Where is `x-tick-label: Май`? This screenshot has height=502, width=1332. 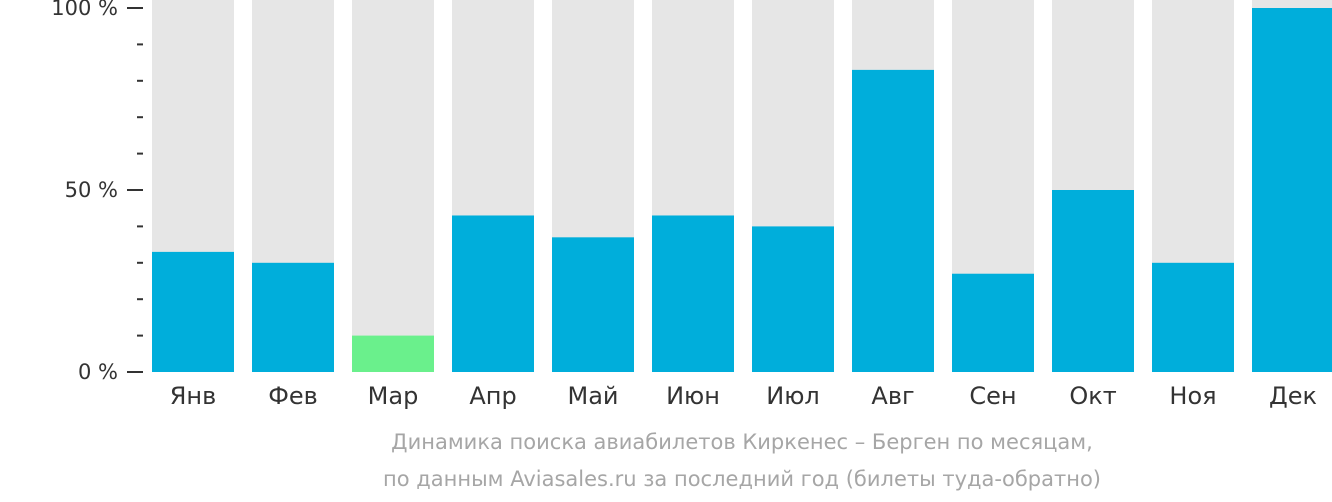
x-tick-label: Май is located at coordinates (592, 396).